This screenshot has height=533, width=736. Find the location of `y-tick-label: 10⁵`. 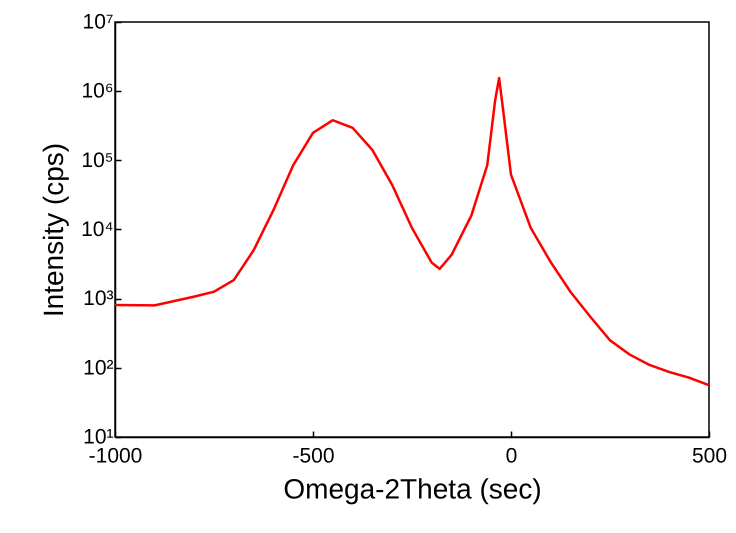

y-tick-label: 10⁵ is located at coordinates (97, 160).